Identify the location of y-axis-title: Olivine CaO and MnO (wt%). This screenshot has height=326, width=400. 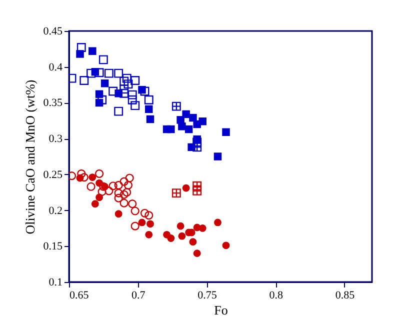
(30, 157).